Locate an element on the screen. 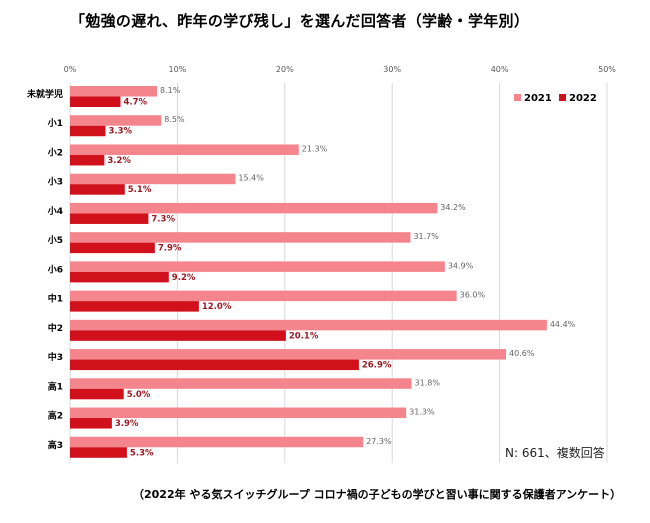 Image resolution: width=650 pixels, height=523 pixels. data-label-2022: 7.3% is located at coordinates (163, 219).